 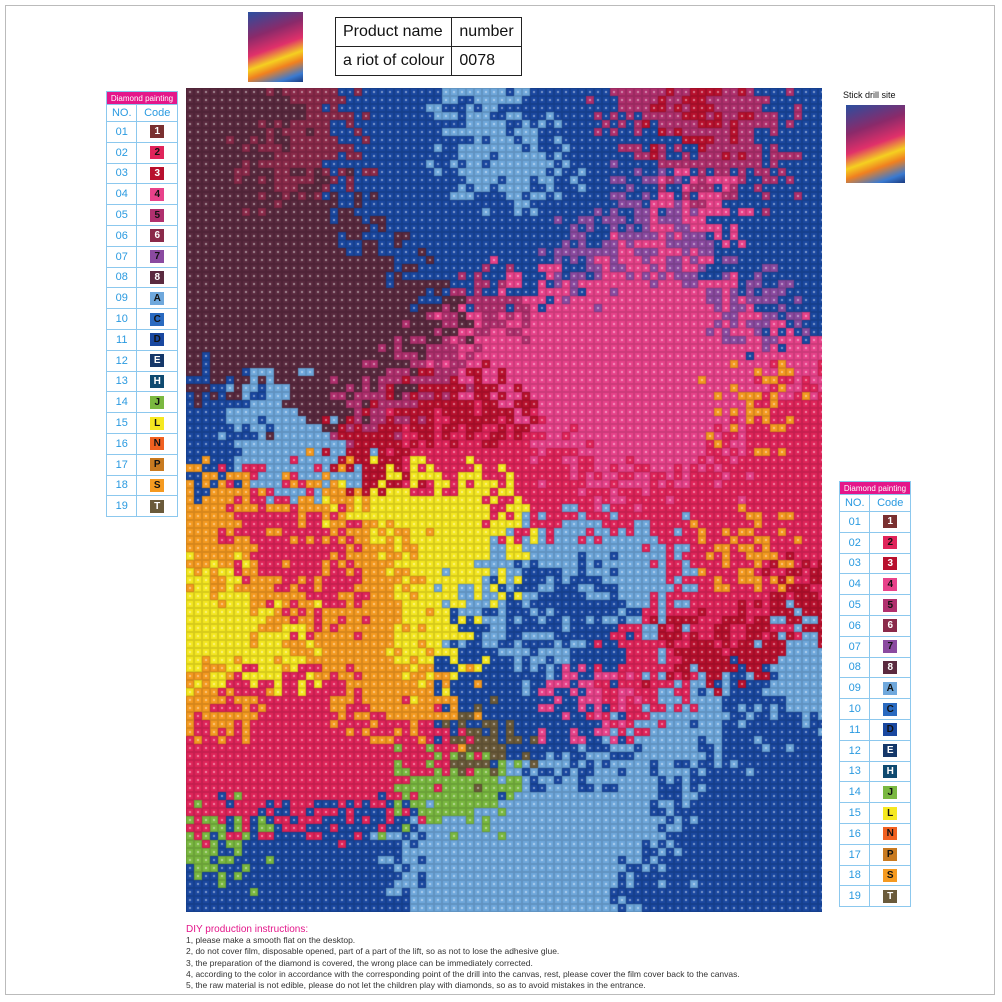 I want to click on stick-drill-thumbnail, so click(x=875, y=144).